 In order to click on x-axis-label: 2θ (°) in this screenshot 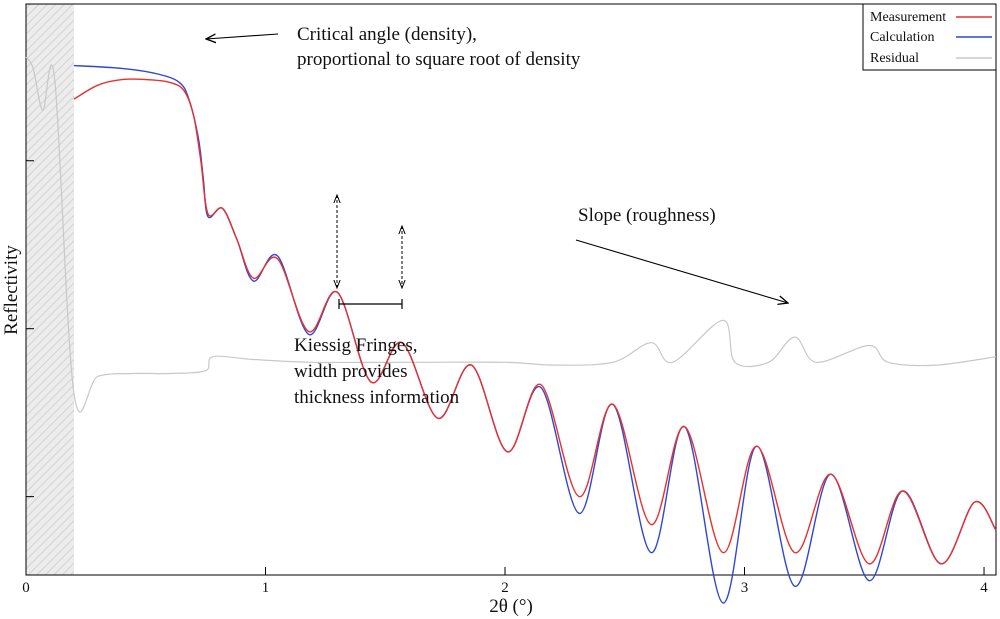, I will do `click(511, 606)`.